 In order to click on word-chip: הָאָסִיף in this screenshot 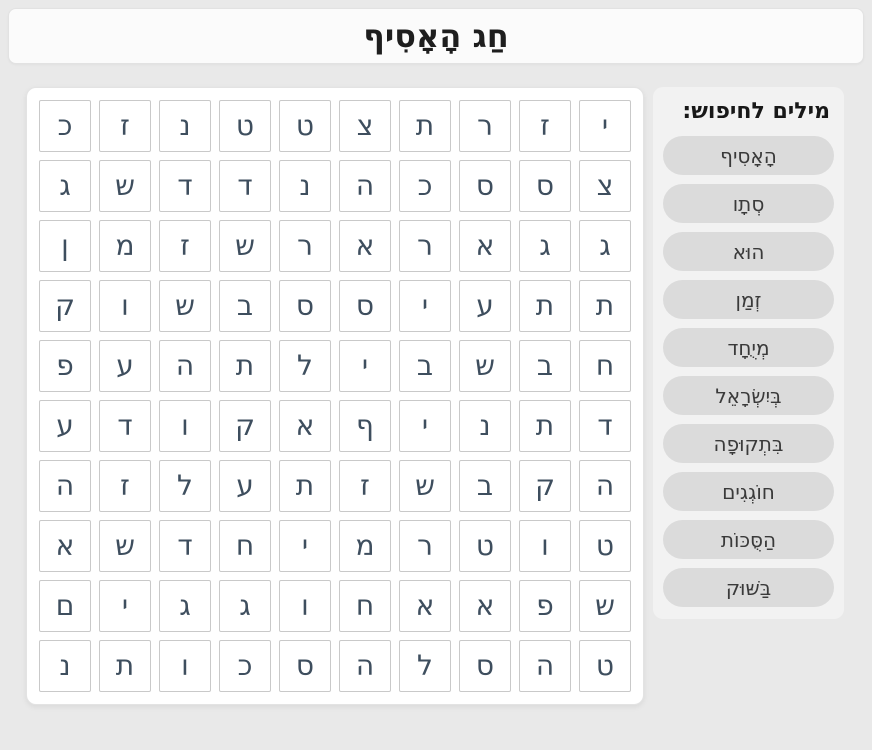, I will do `click(748, 155)`.